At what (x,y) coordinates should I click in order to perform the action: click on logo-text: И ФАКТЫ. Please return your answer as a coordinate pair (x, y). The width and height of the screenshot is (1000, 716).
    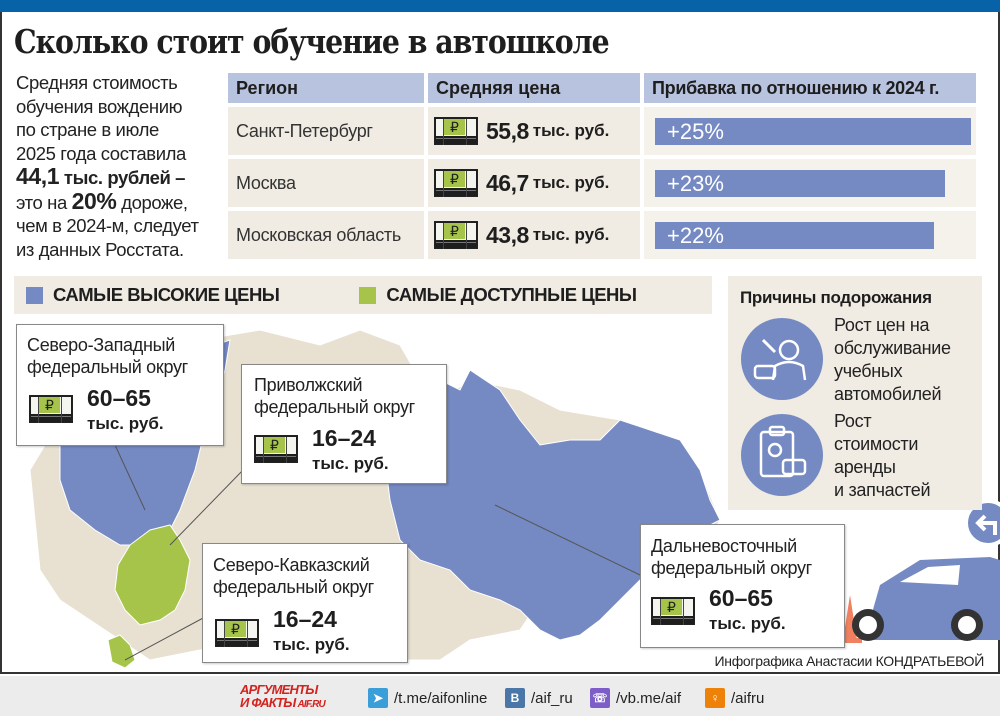
    Looking at the image, I should click on (268, 702).